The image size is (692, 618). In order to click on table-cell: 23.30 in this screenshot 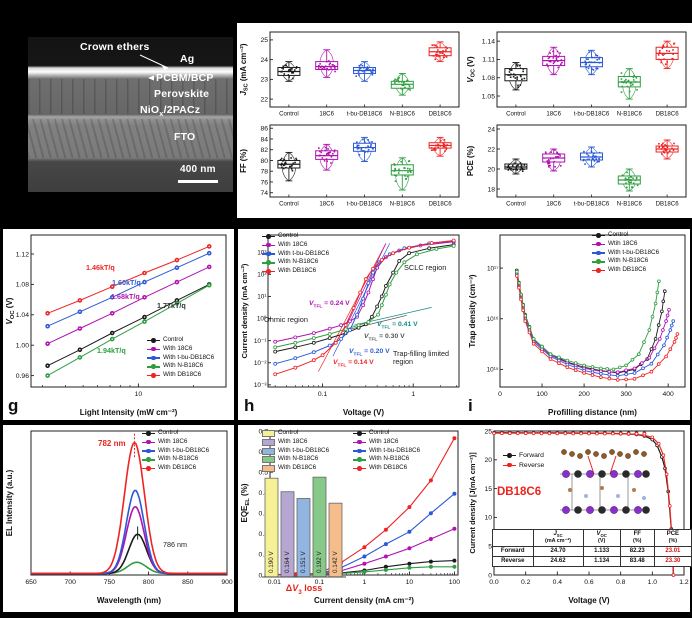, I will do `click(672, 561)`.